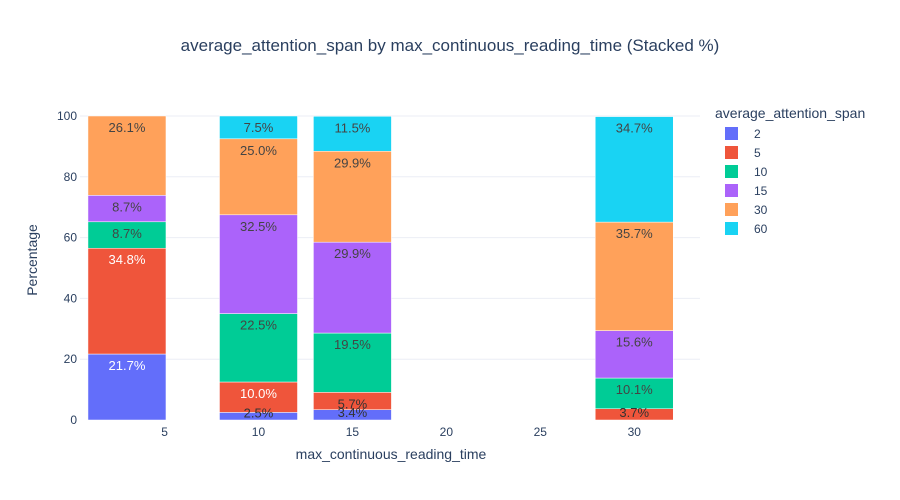 This screenshot has height=500, width=900. Describe the element at coordinates (746, 229) in the screenshot. I see `legend-item: 60` at that location.